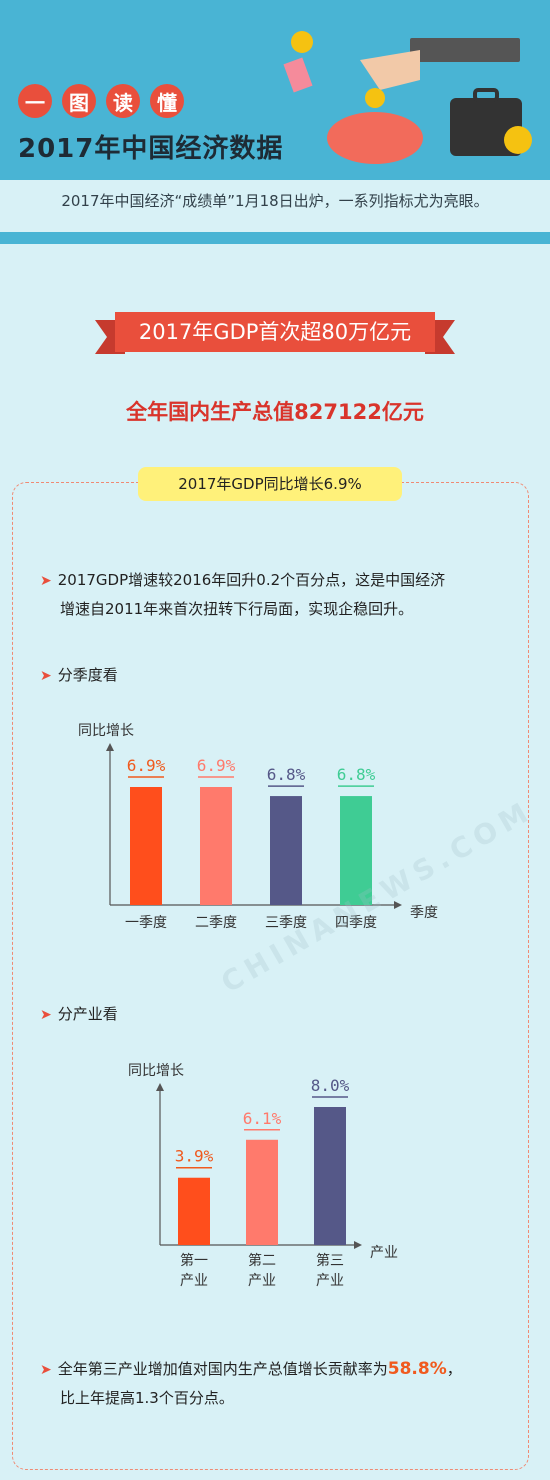 The image size is (550, 1480). What do you see at coordinates (194, 1156) in the screenshot?
I see `data-label: 3.9%` at bounding box center [194, 1156].